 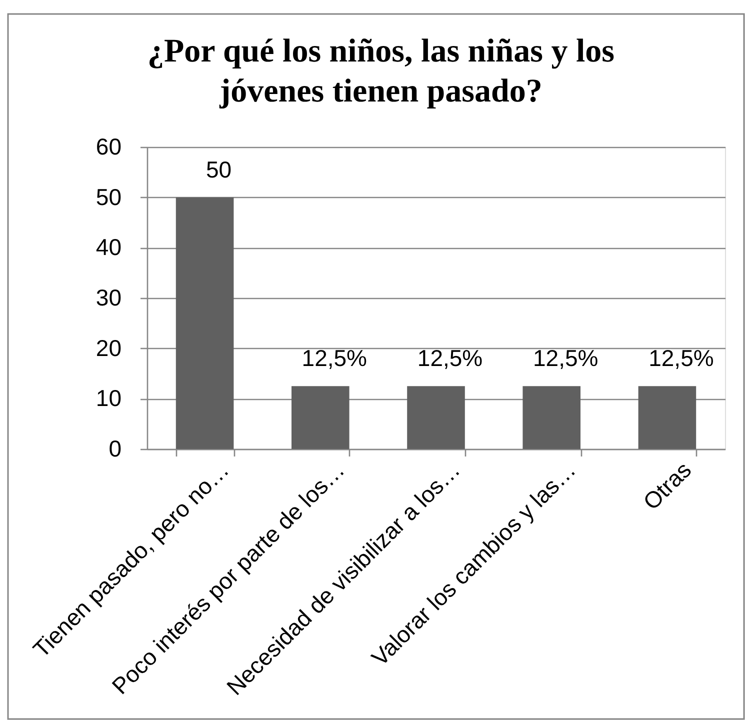 What do you see at coordinates (115, 449) in the screenshot?
I see `y-tick-label: 0` at bounding box center [115, 449].